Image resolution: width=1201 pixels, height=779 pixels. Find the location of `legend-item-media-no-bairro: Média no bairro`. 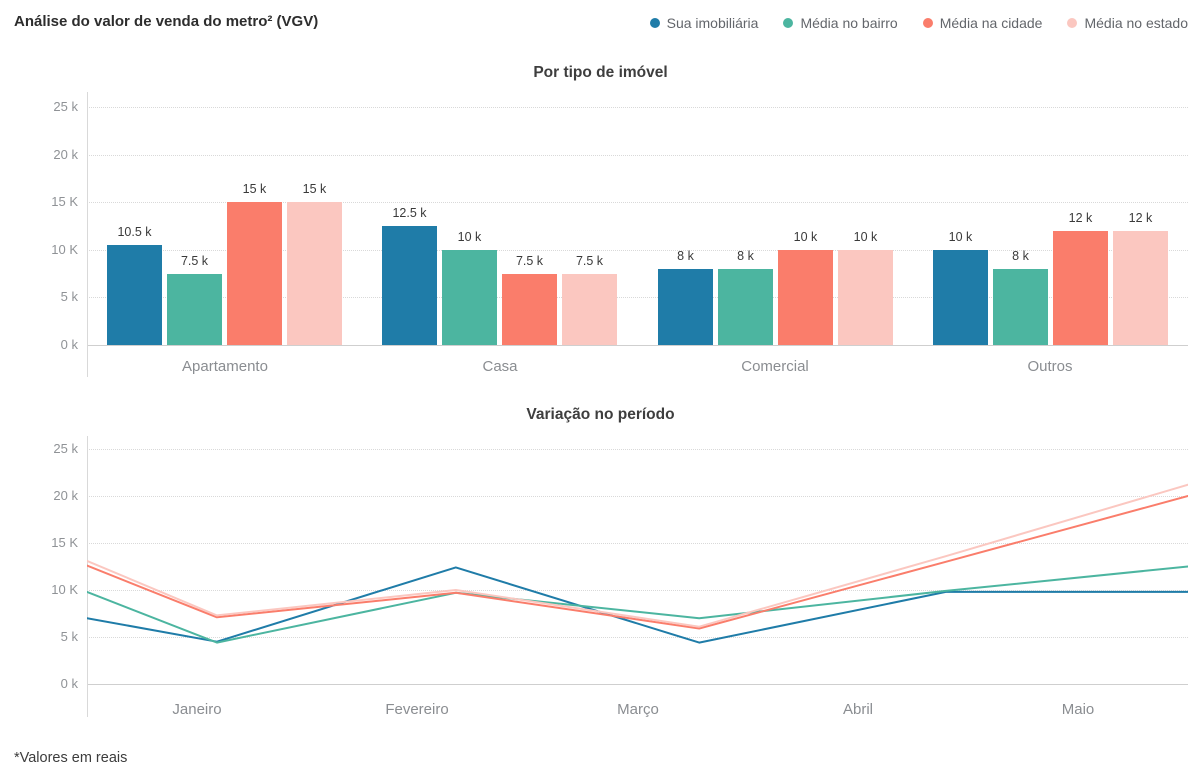

legend-item-media-no-bairro: Média no bairro is located at coordinates (840, 23).